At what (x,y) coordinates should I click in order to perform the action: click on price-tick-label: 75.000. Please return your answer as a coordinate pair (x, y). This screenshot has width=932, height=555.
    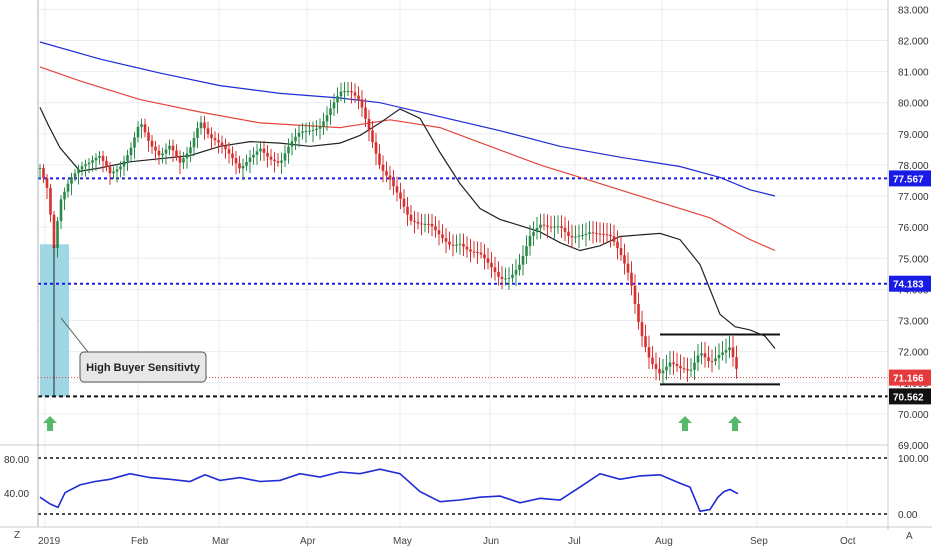
    Looking at the image, I should click on (913, 259).